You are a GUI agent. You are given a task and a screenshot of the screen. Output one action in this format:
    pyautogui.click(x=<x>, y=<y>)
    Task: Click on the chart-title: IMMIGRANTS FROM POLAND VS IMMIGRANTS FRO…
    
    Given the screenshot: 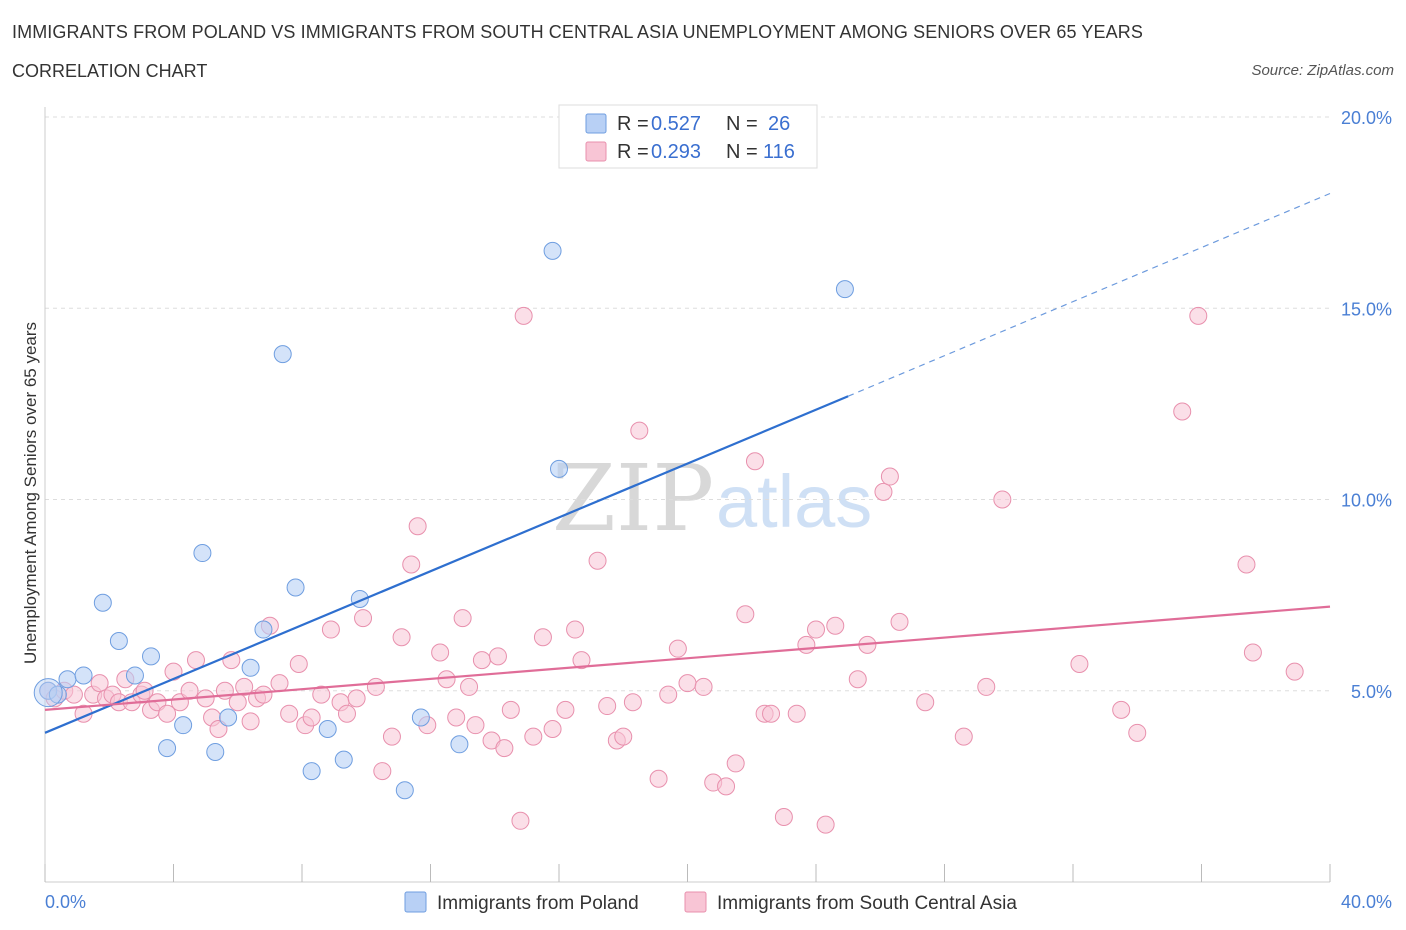 What is the action you would take?
    pyautogui.click(x=577, y=32)
    